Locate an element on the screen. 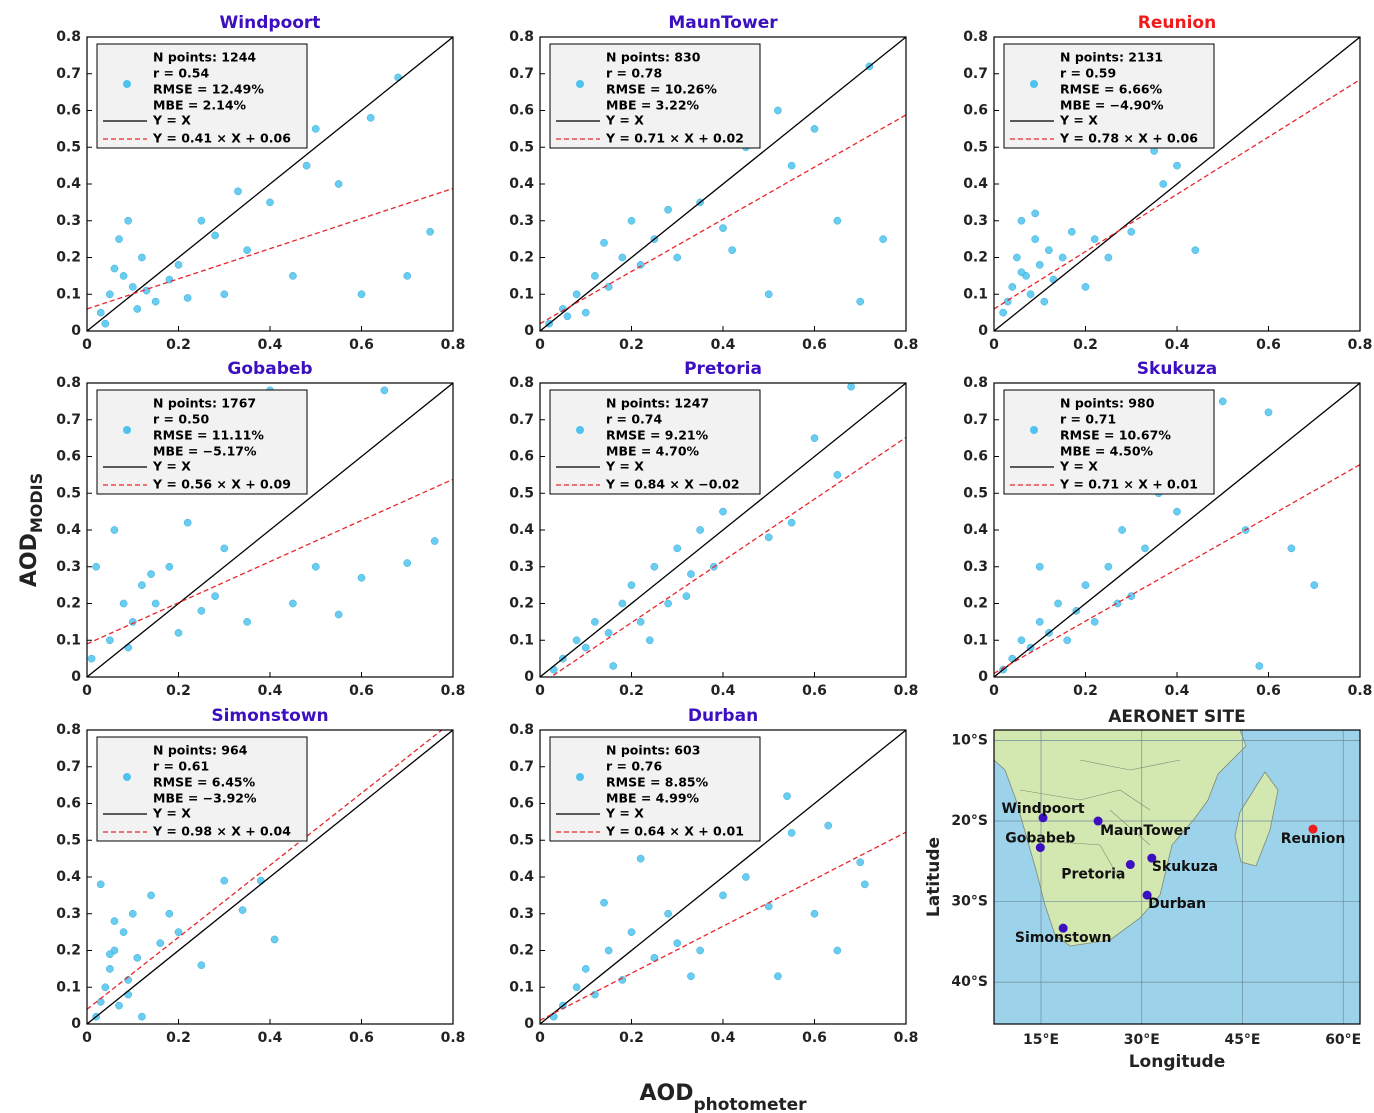  madagascar-land is located at coordinates (1256, 819).